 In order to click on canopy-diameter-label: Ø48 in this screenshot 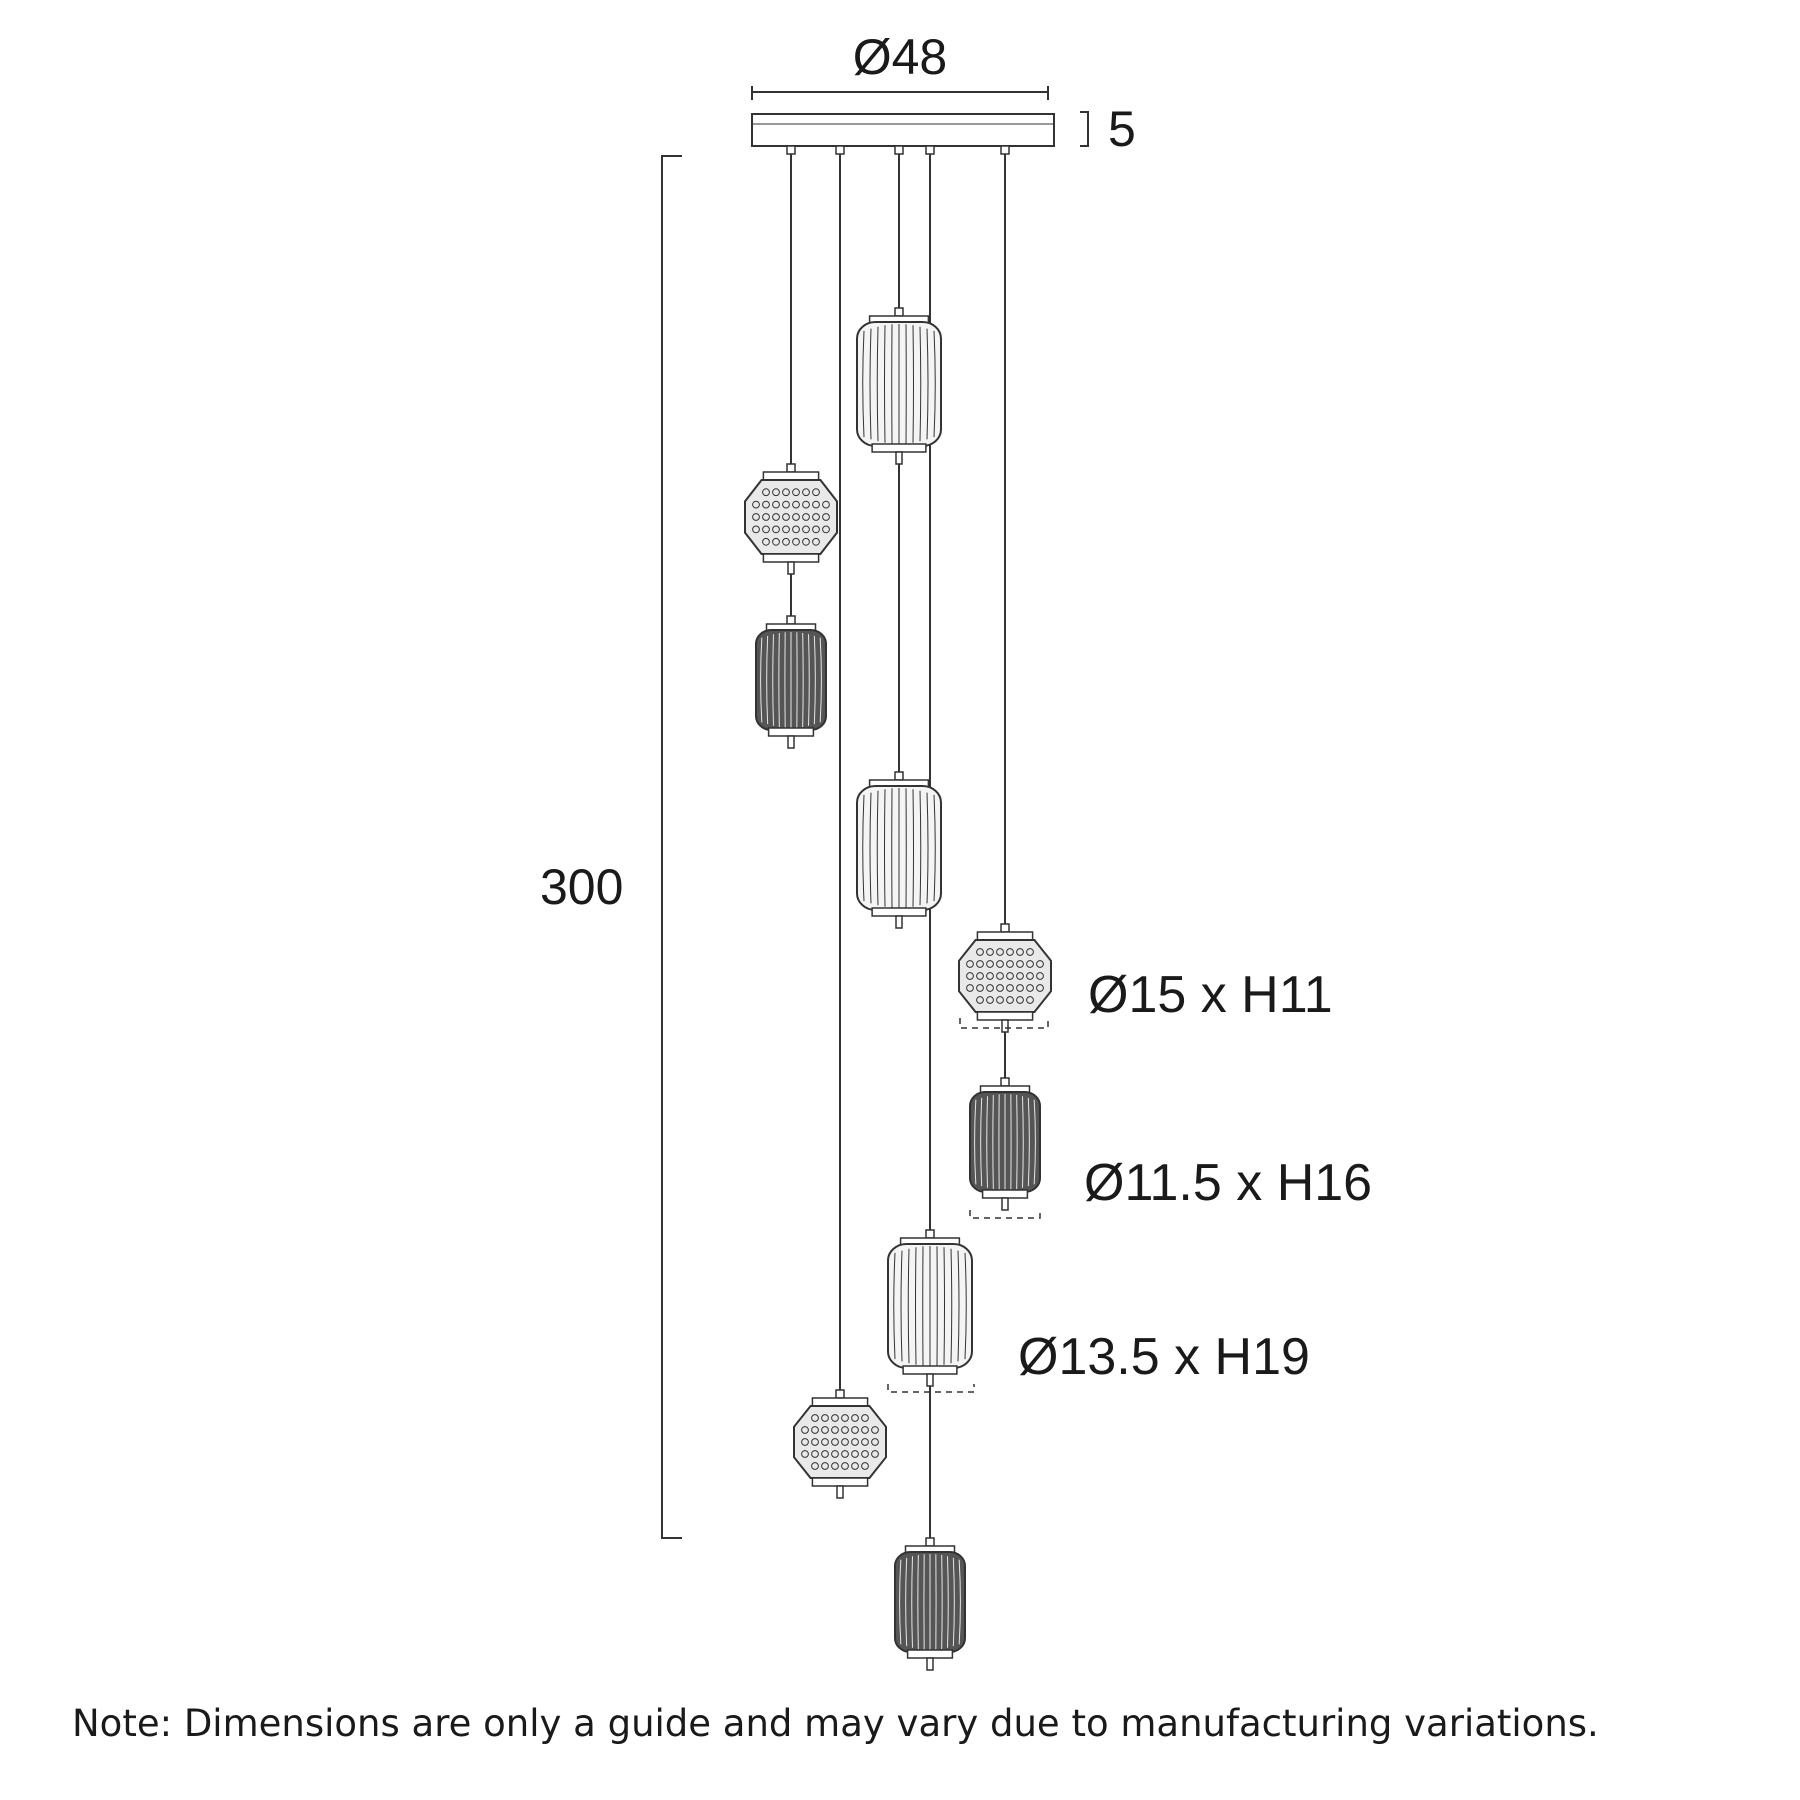, I will do `click(900, 57)`.